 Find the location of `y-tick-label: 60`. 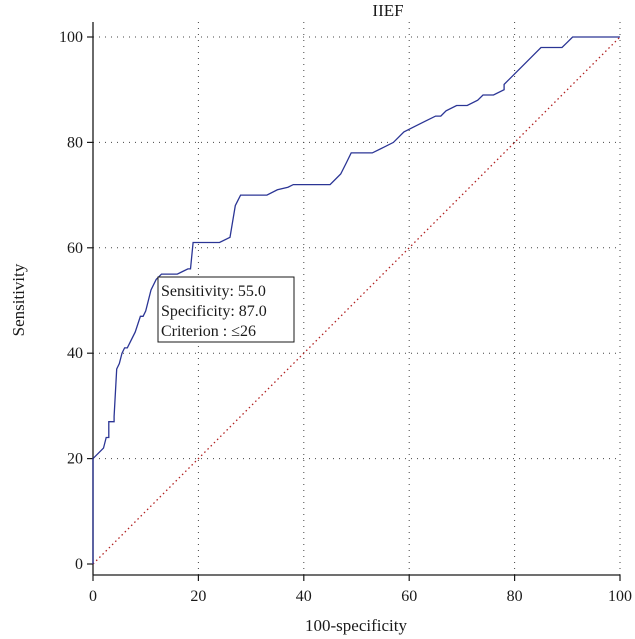

y-tick-label: 60 is located at coordinates (75, 248).